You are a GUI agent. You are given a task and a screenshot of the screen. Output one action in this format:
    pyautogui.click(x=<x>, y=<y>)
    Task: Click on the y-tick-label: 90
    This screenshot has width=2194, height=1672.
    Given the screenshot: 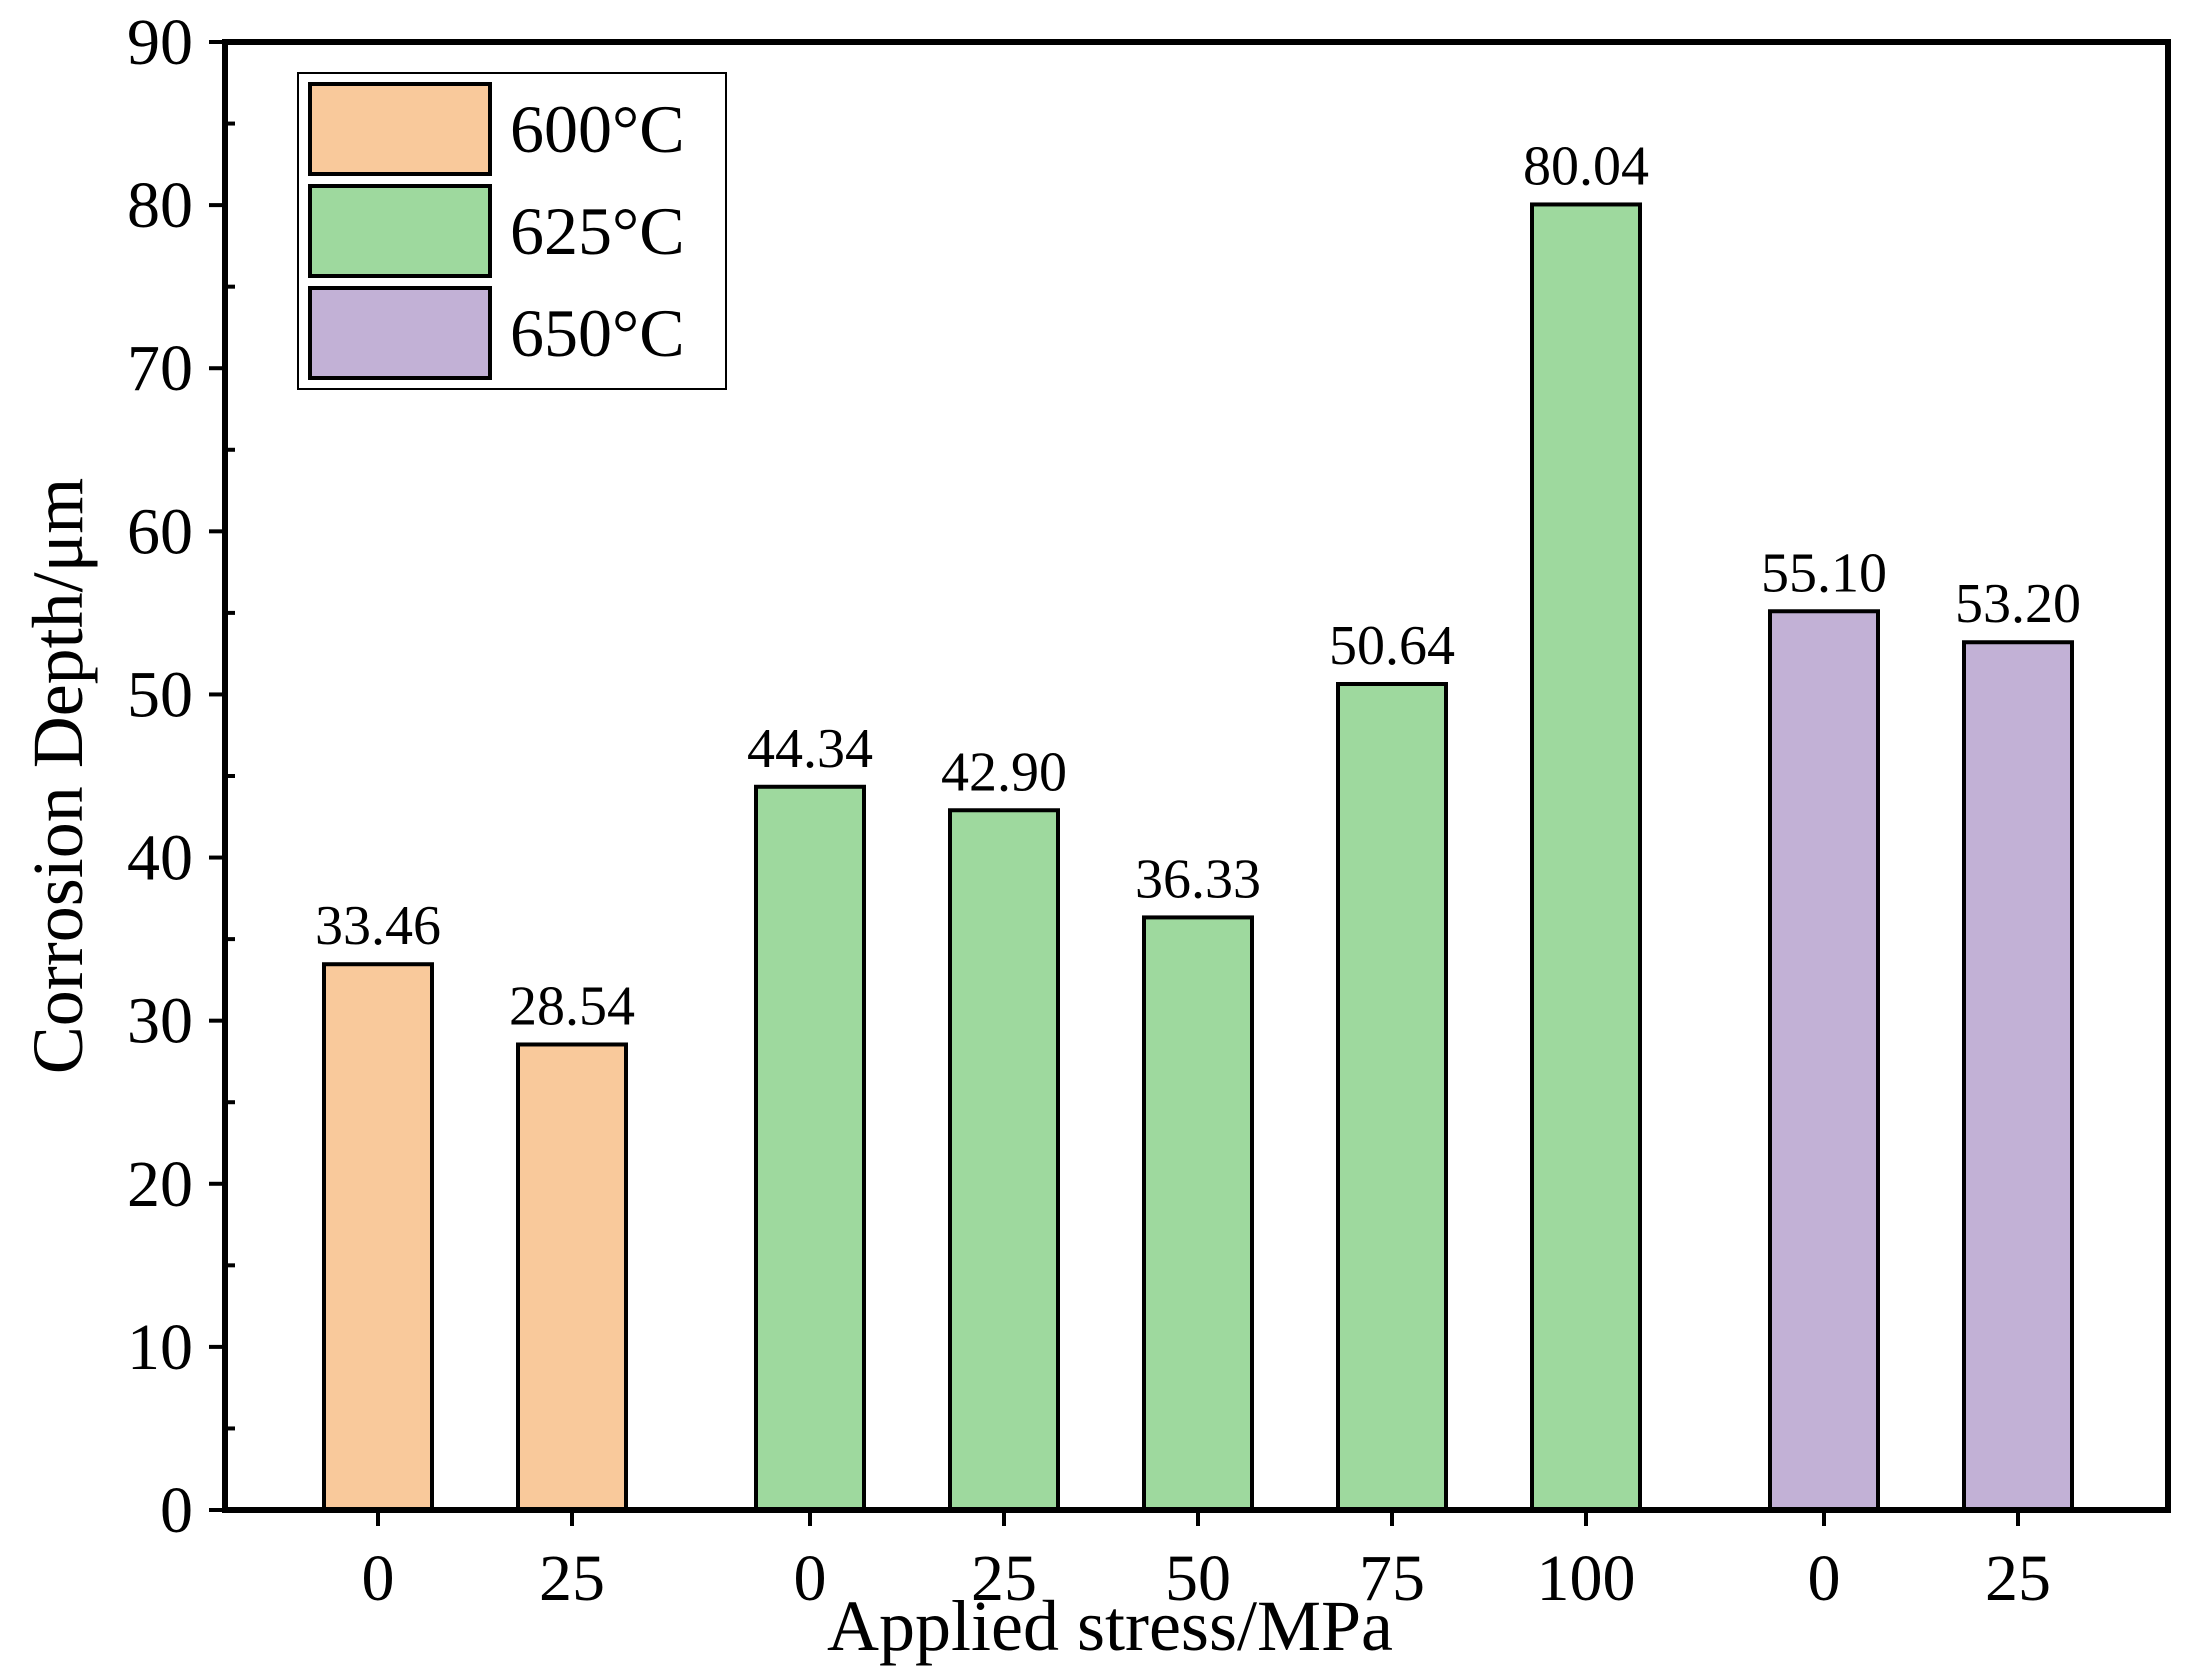 What is the action you would take?
    pyautogui.click(x=160, y=42)
    